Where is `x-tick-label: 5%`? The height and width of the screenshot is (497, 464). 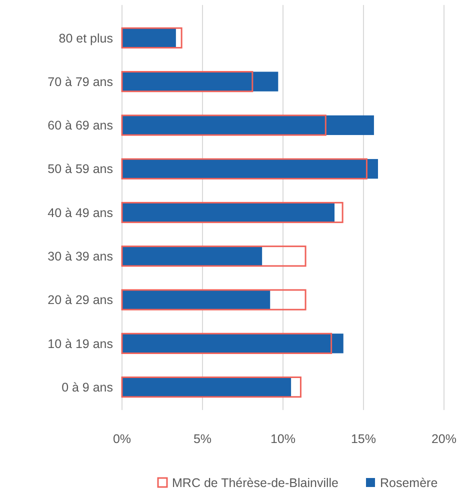 x-tick-label: 5% is located at coordinates (202, 439).